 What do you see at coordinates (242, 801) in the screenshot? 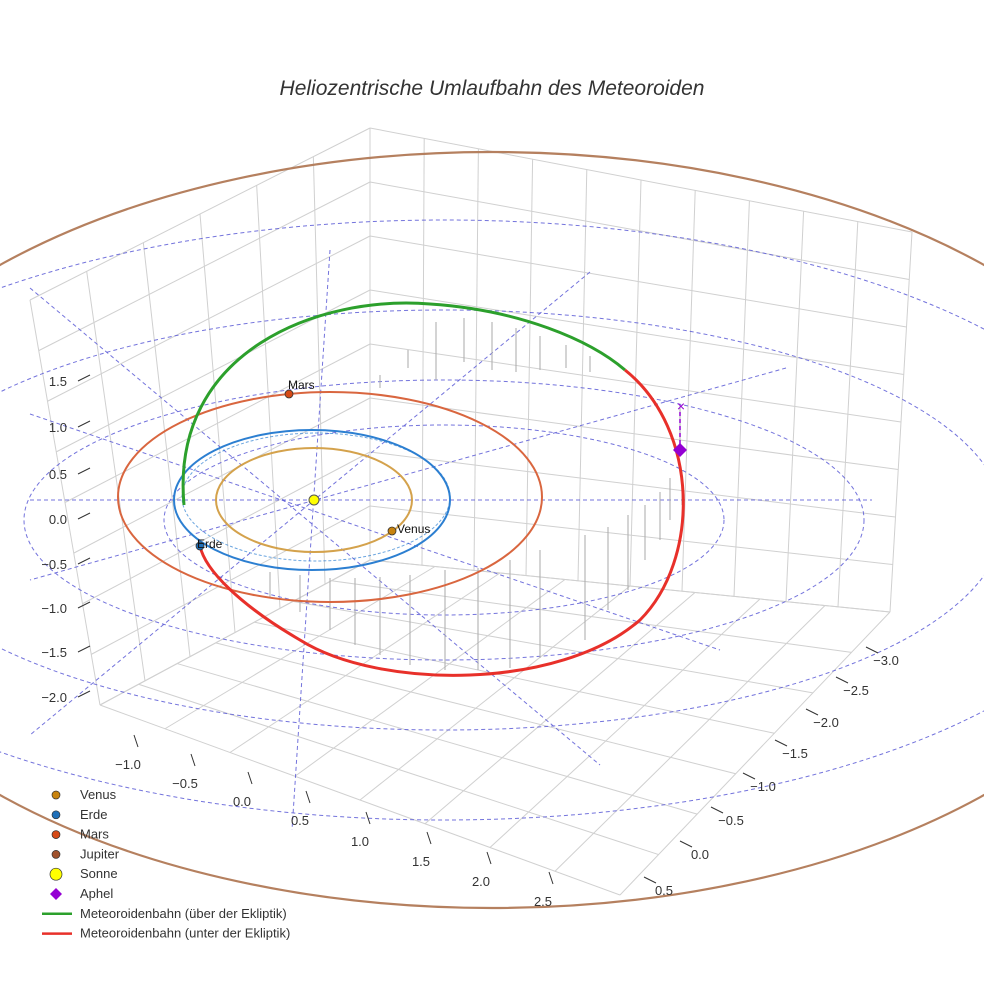
I see `x-tick-label: 0.0` at bounding box center [242, 801].